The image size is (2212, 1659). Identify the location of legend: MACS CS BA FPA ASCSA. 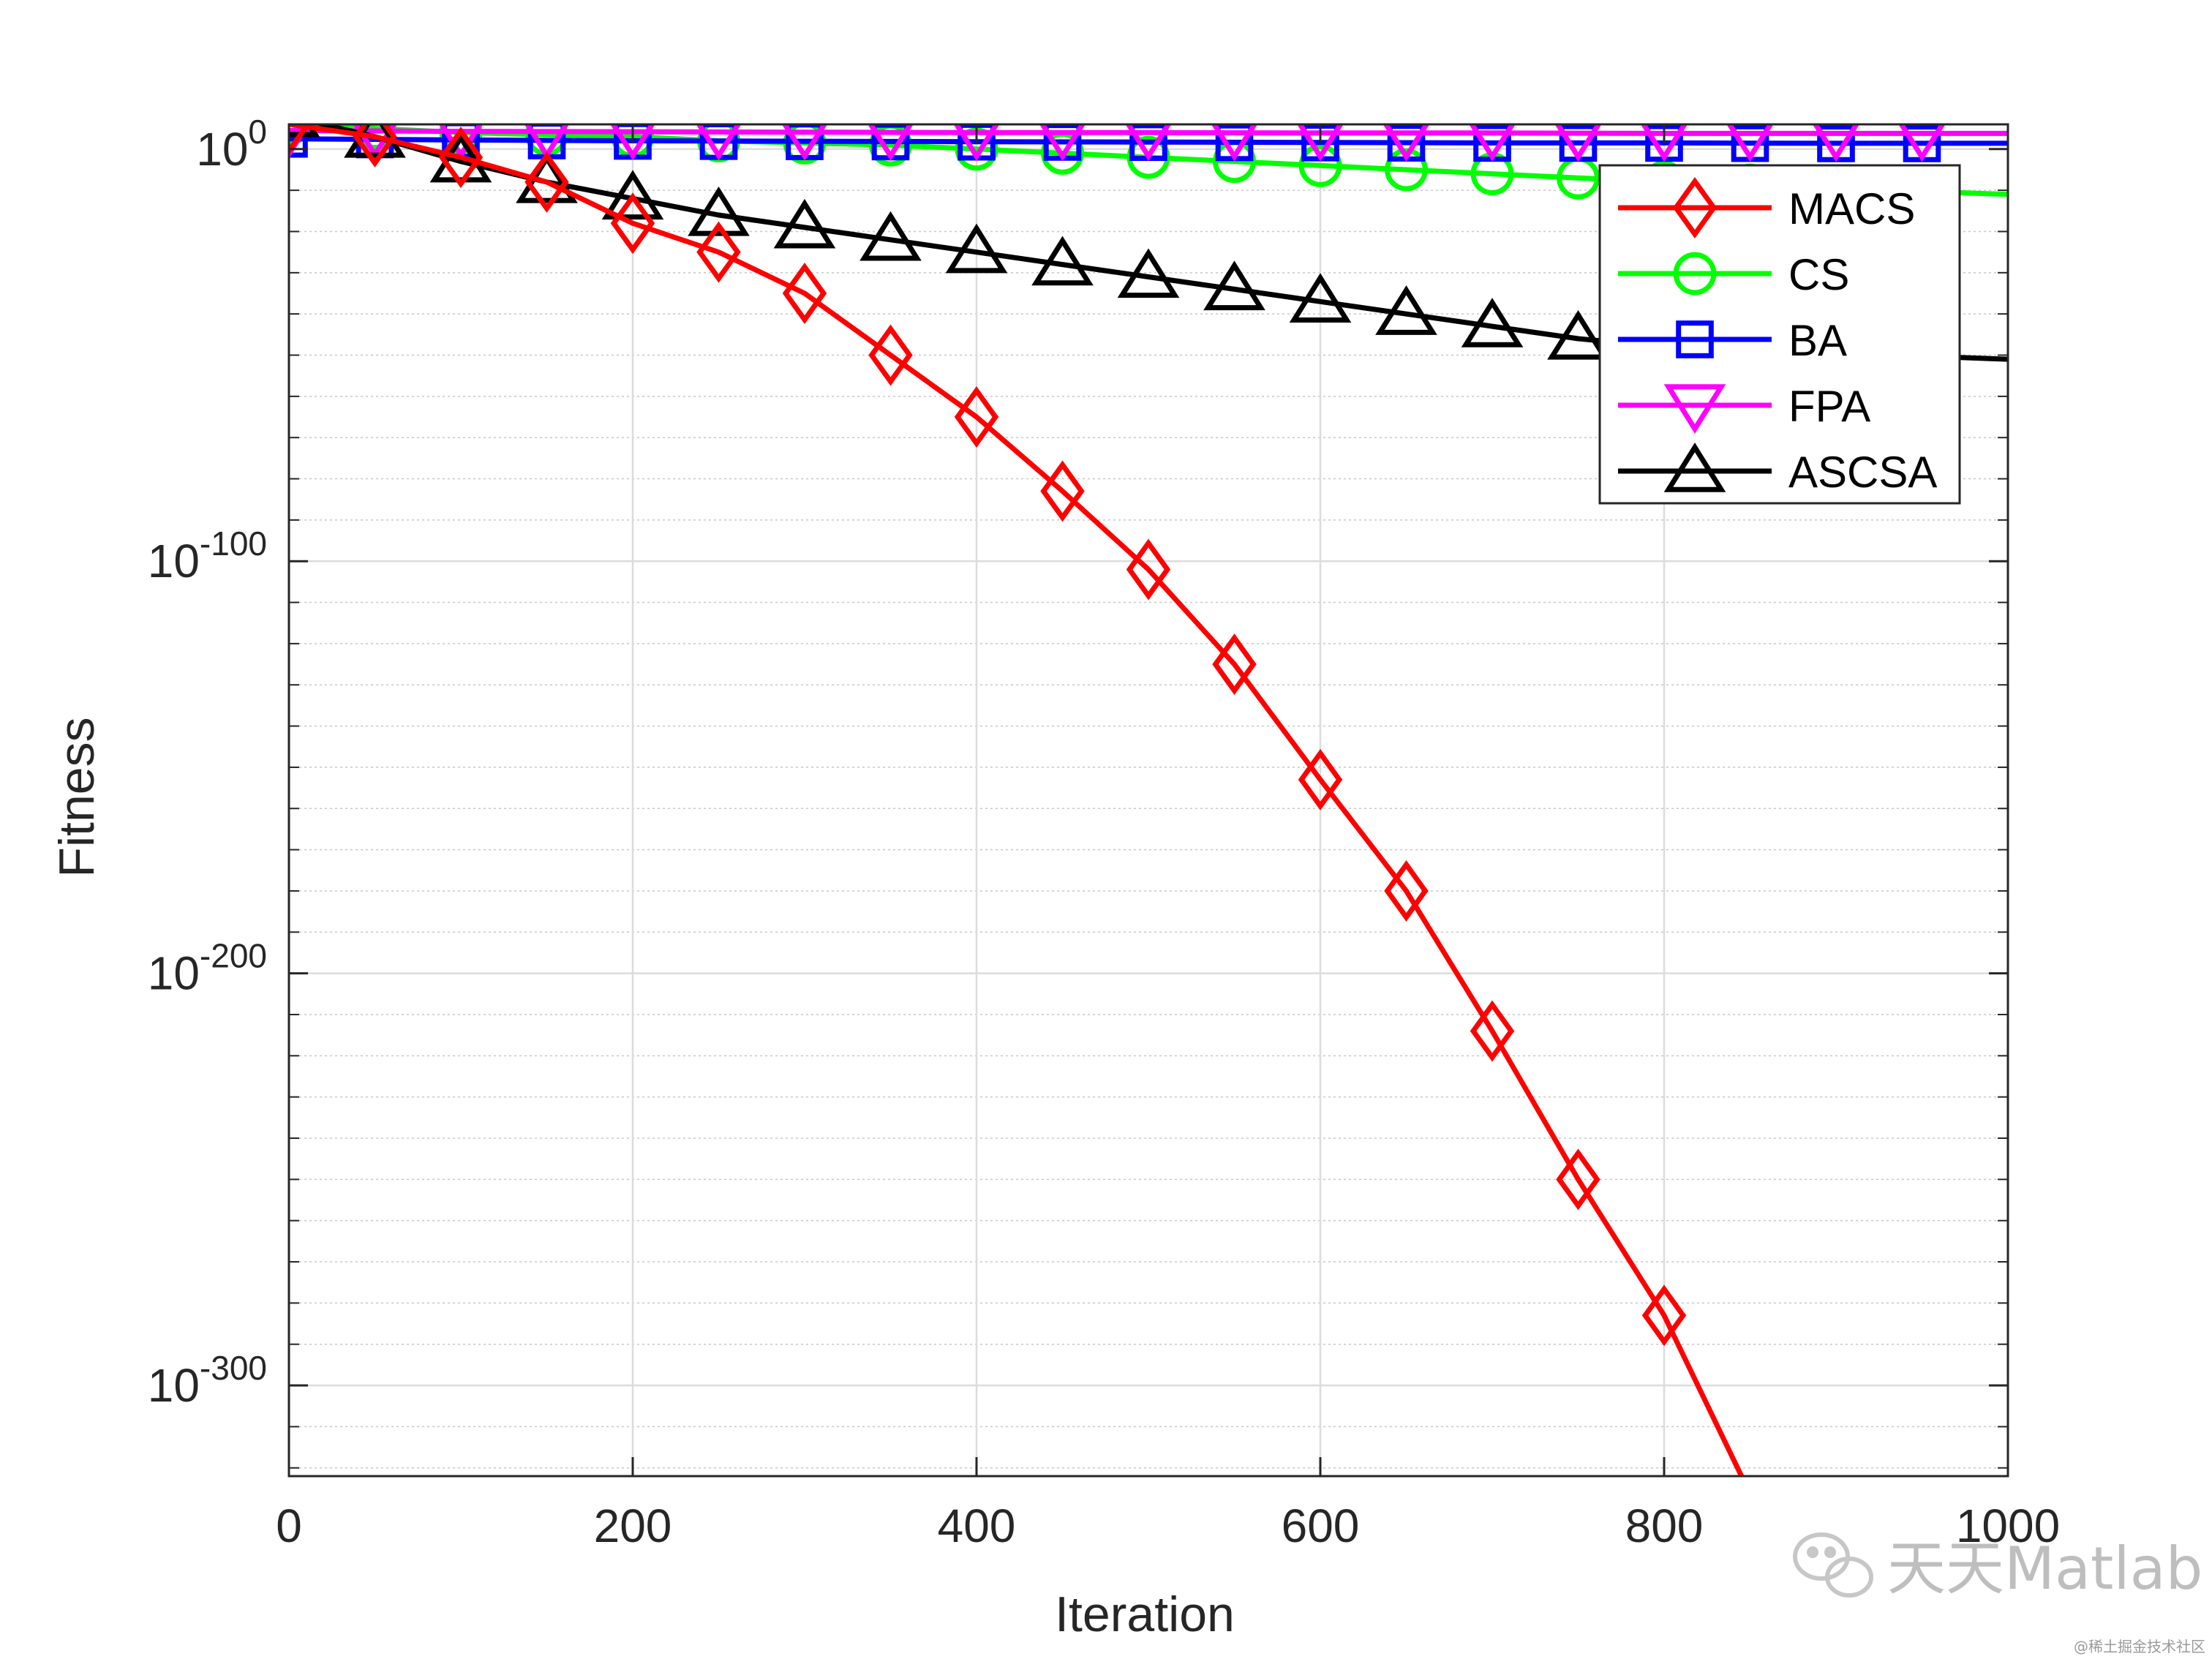
(1779, 334).